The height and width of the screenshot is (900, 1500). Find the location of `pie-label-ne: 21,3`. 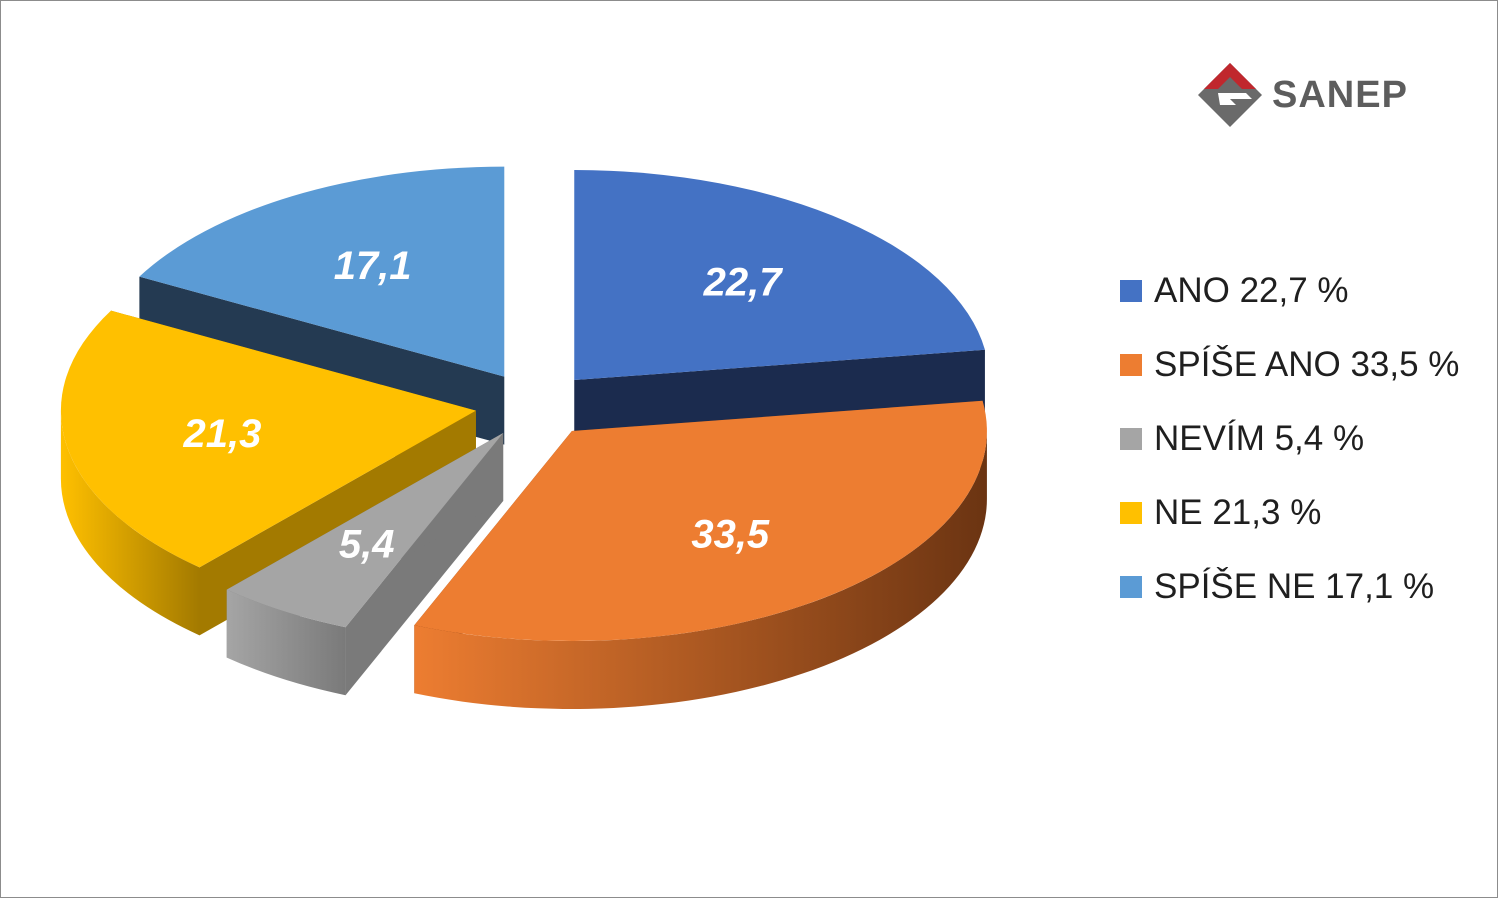

pie-label-ne: 21,3 is located at coordinates (221, 434).